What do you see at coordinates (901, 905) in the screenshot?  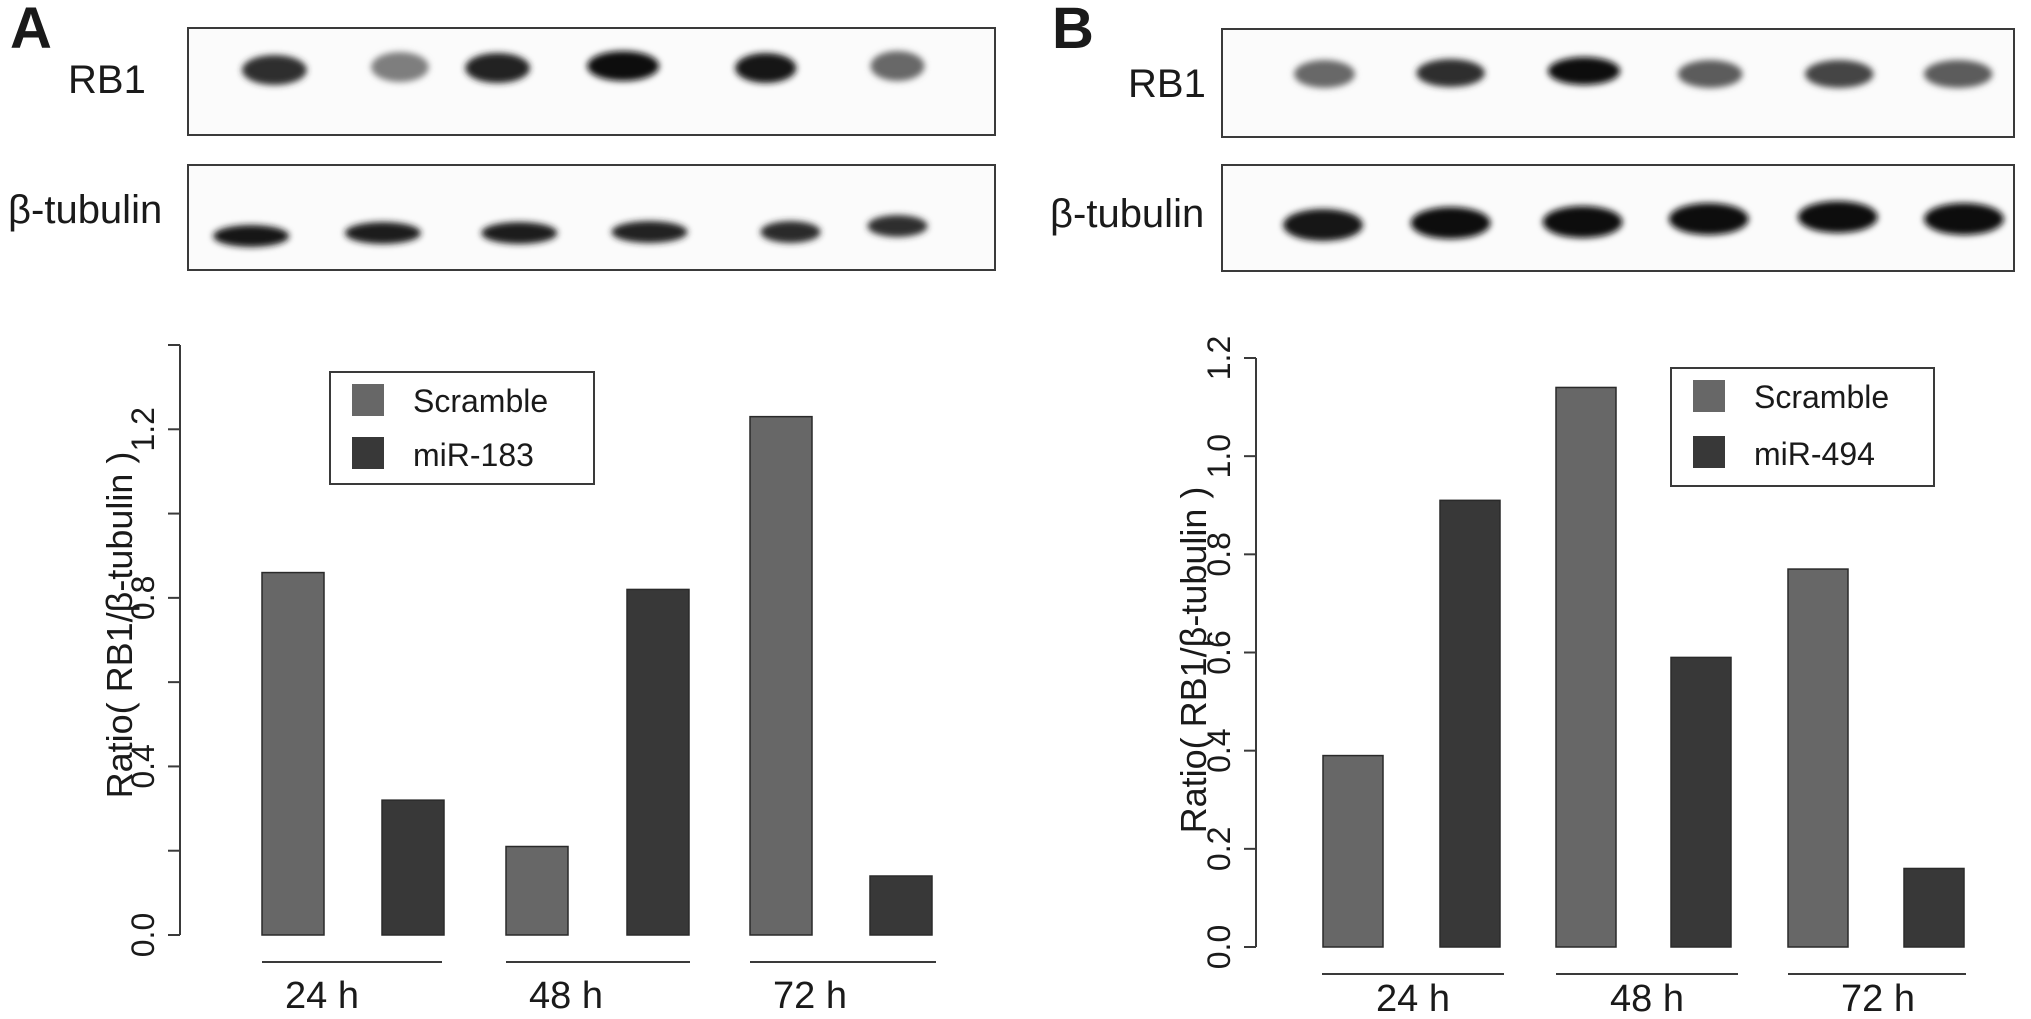 I see `bar-mir-183-72h` at bounding box center [901, 905].